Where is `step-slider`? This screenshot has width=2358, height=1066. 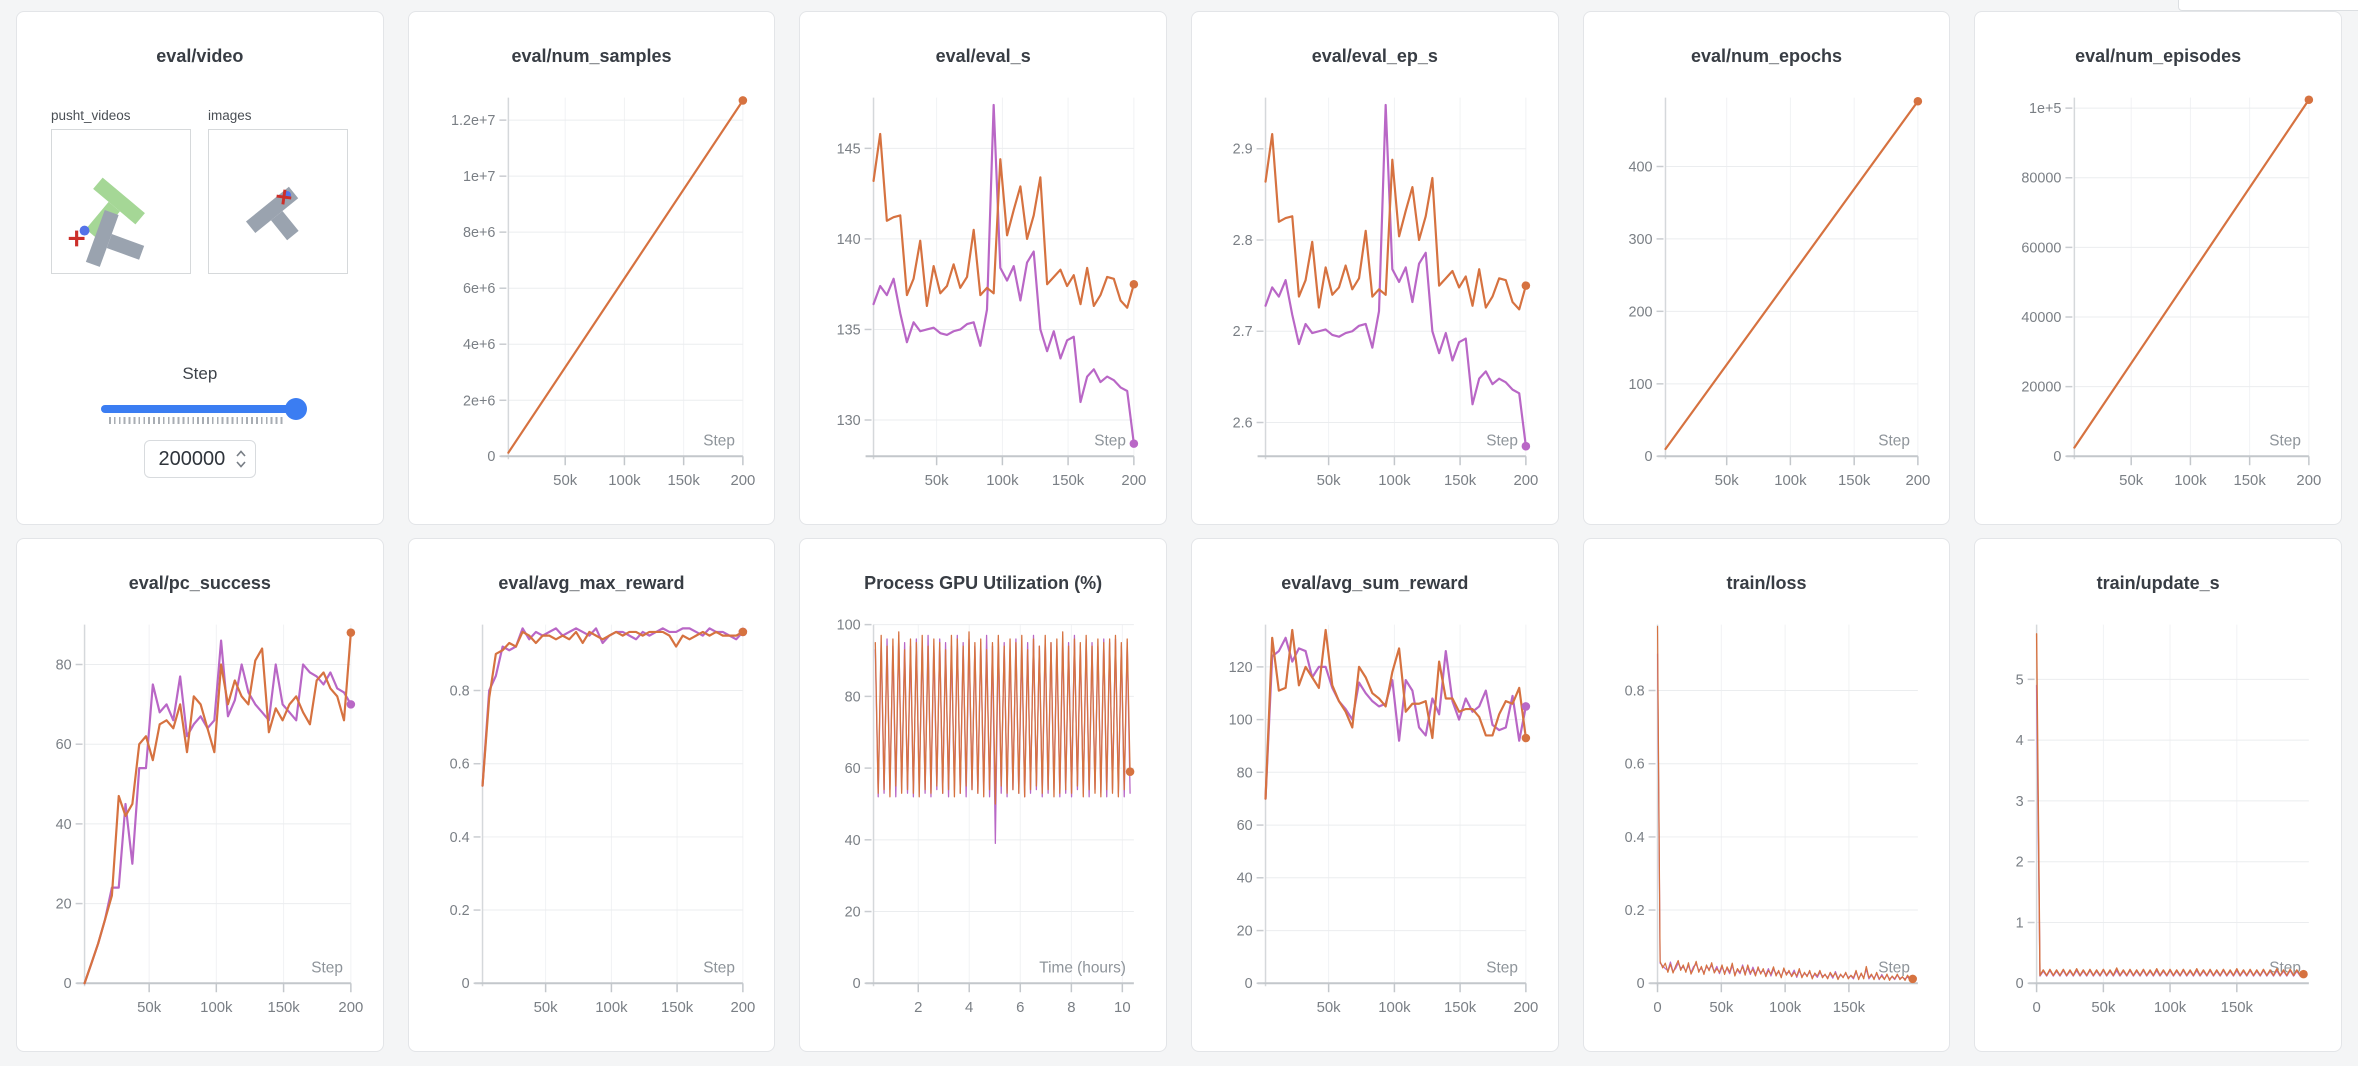 step-slider is located at coordinates (203, 412).